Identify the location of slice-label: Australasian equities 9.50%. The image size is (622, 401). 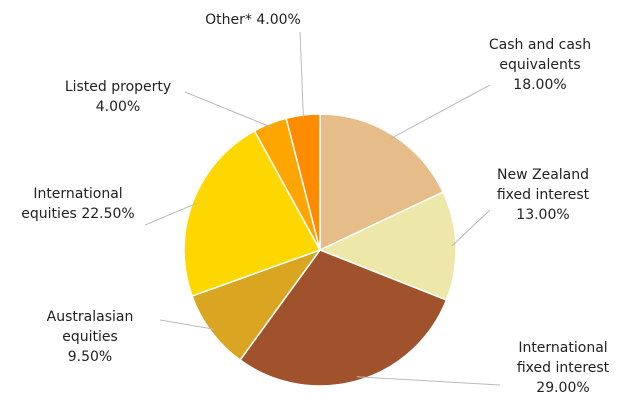
(90, 337).